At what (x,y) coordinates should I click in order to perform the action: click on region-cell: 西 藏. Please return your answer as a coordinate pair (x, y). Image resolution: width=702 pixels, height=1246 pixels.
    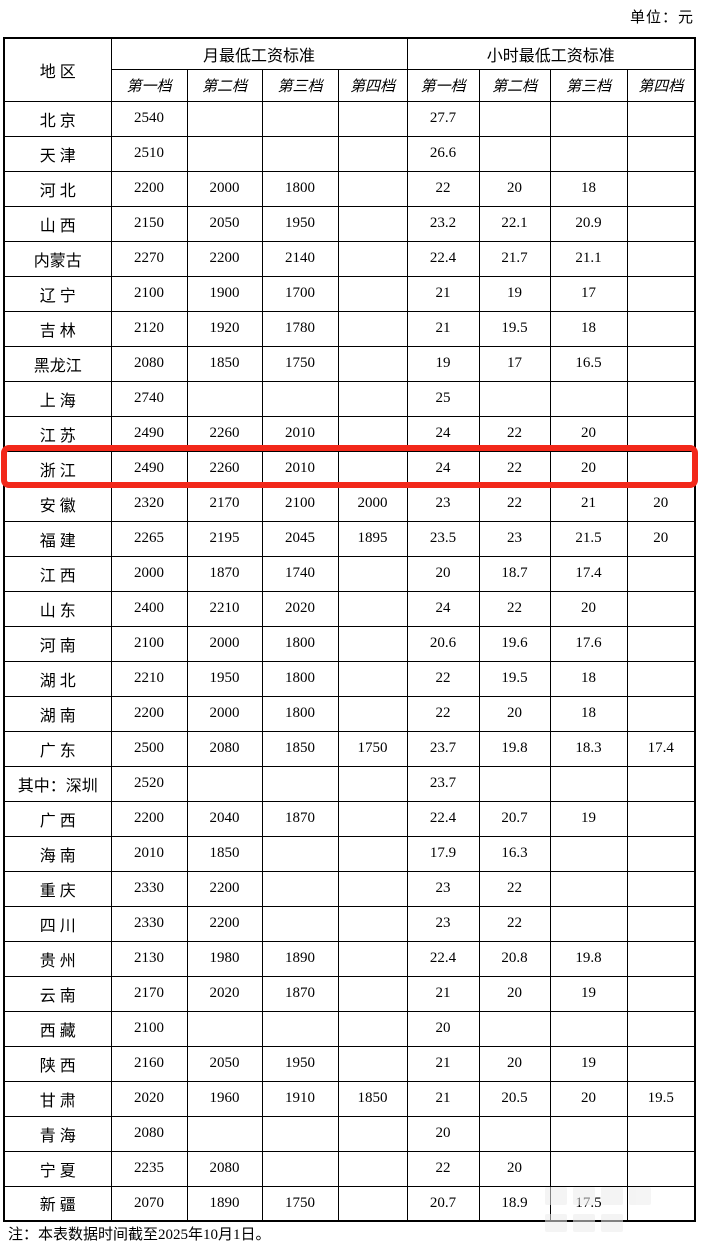
    Looking at the image, I should click on (57, 1028).